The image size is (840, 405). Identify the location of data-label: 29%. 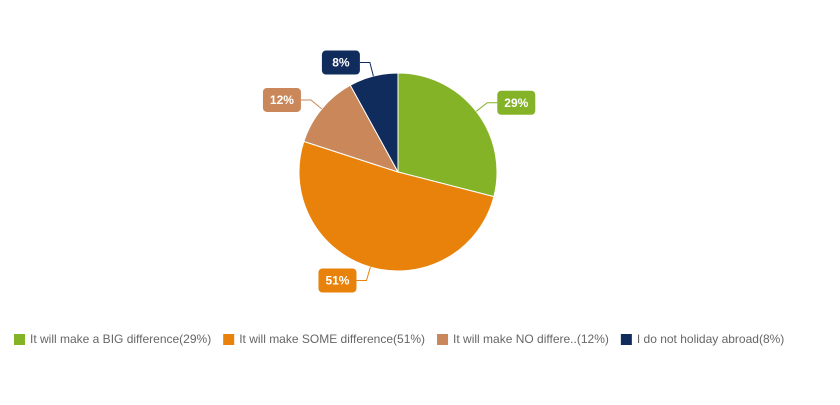
(516, 103).